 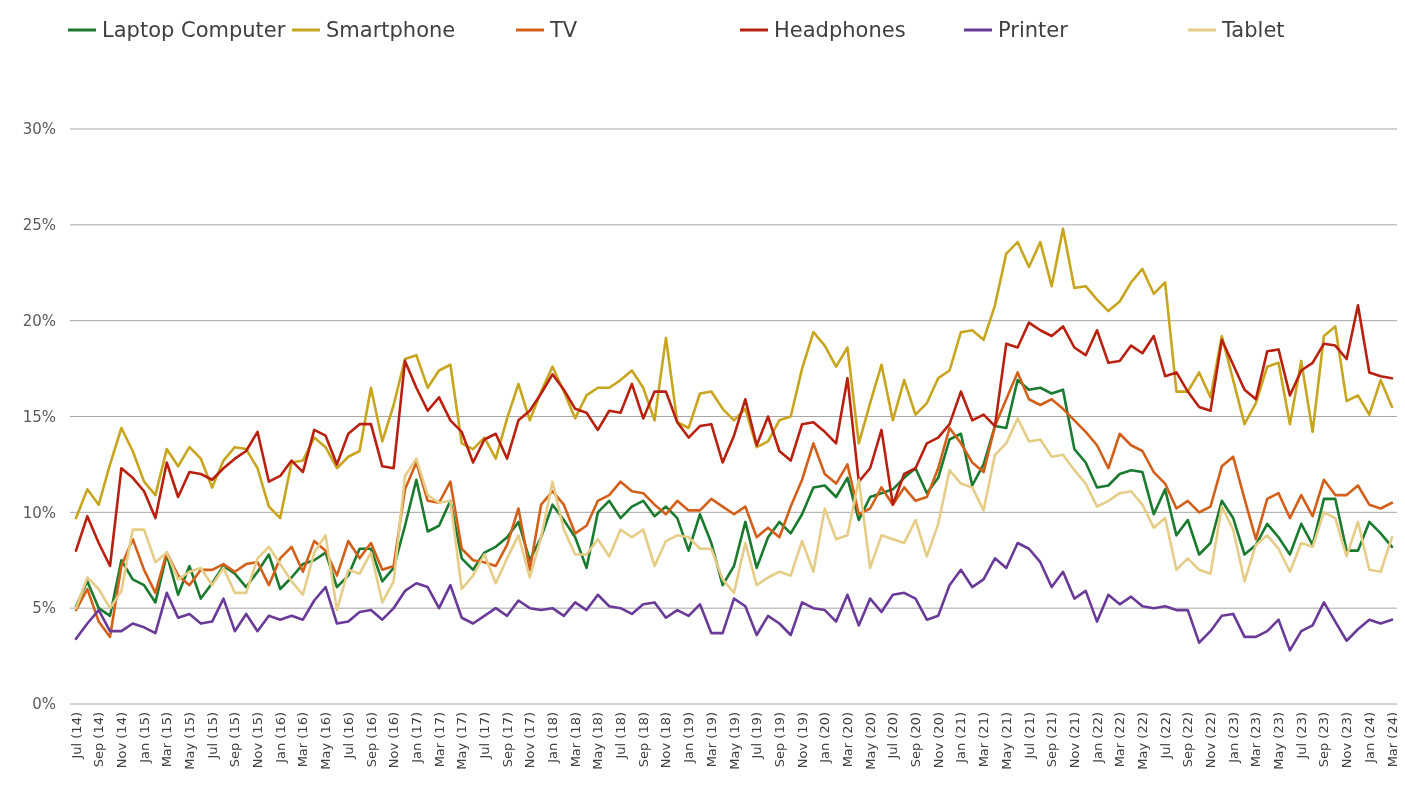 What do you see at coordinates (553, 738) in the screenshot?
I see `x-tick-label: Jan (18)` at bounding box center [553, 738].